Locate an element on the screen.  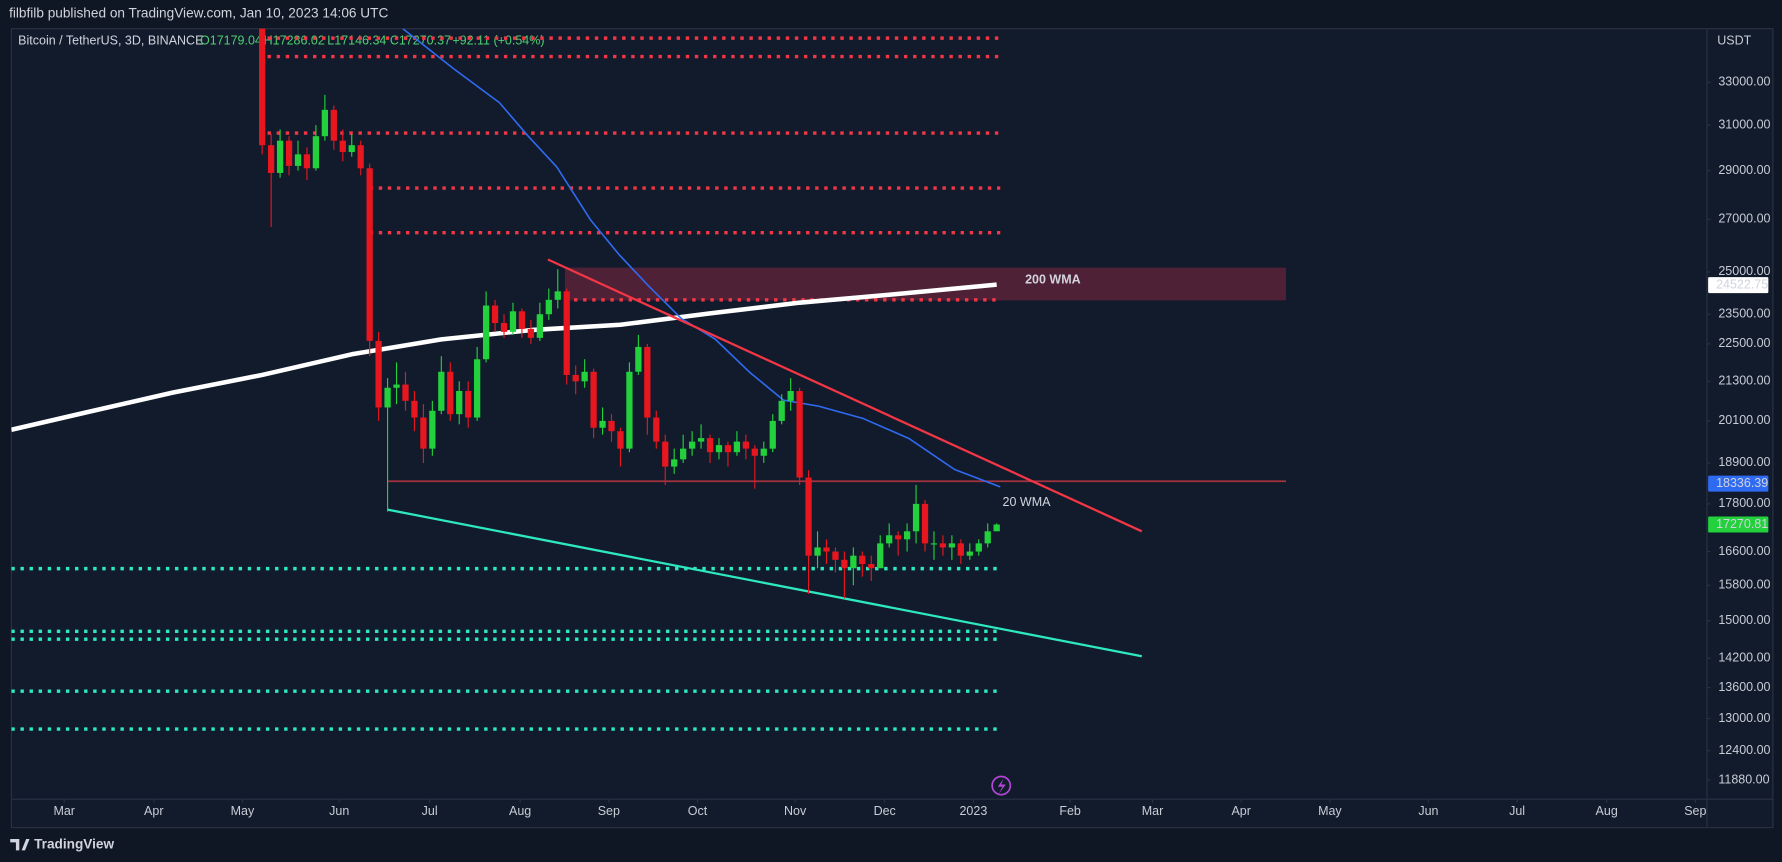
price-tag-label: 17270.81 is located at coordinates (1742, 524).